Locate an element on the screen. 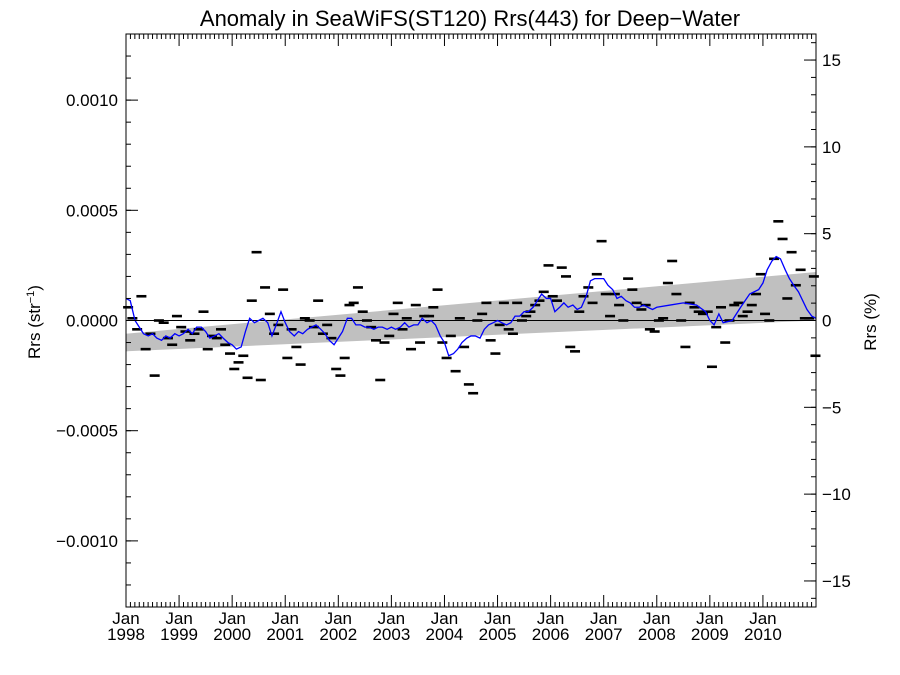 This screenshot has height=675, width=900. x-tick-label-year: 2004 is located at coordinates (445, 634).